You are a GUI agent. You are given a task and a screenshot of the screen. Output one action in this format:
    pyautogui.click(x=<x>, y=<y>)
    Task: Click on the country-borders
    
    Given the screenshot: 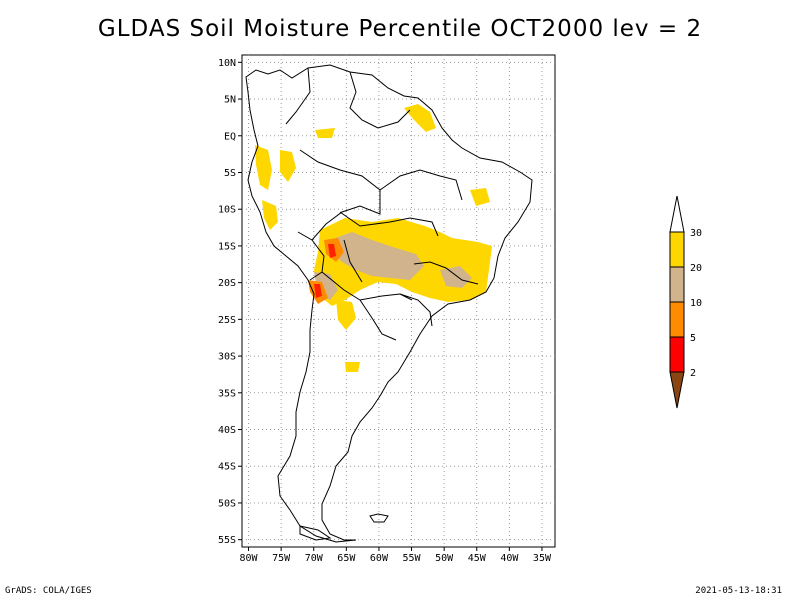 What is the action you would take?
    pyautogui.click(x=382, y=204)
    